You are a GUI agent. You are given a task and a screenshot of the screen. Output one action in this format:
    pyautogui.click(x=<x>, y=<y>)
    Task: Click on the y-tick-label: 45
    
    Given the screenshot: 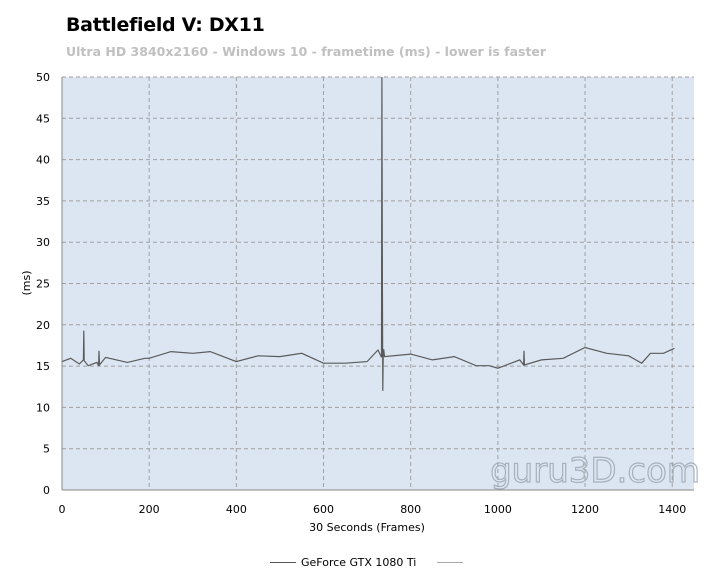 What is the action you would take?
    pyautogui.click(x=43, y=118)
    